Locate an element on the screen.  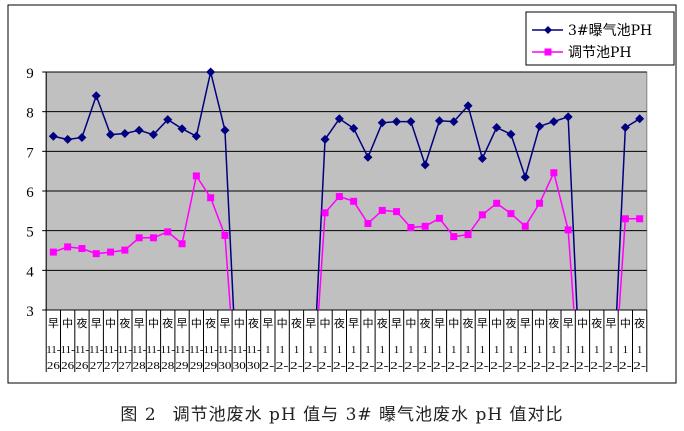
legend-label: 3#曝气池PH is located at coordinates (610, 31).